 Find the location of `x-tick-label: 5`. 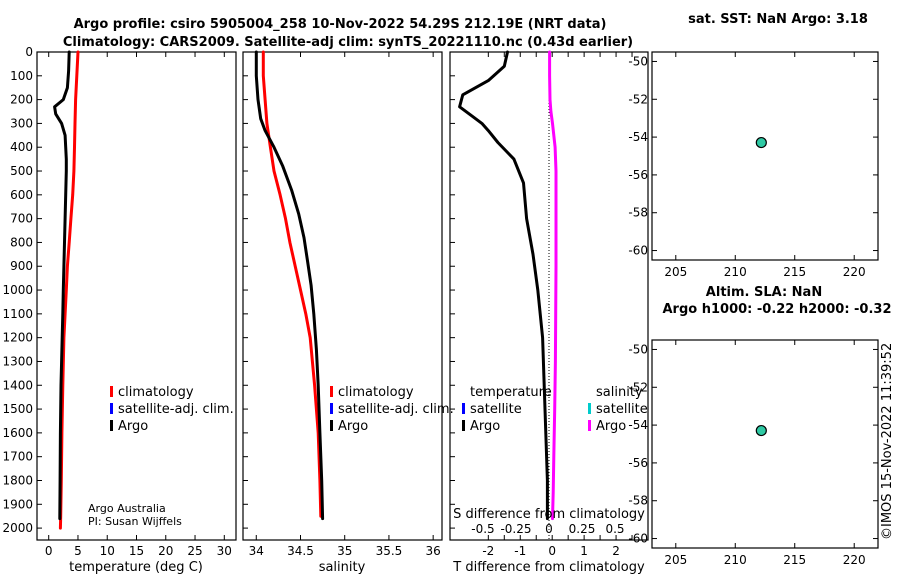

x-tick-label: 5 is located at coordinates (78, 551).